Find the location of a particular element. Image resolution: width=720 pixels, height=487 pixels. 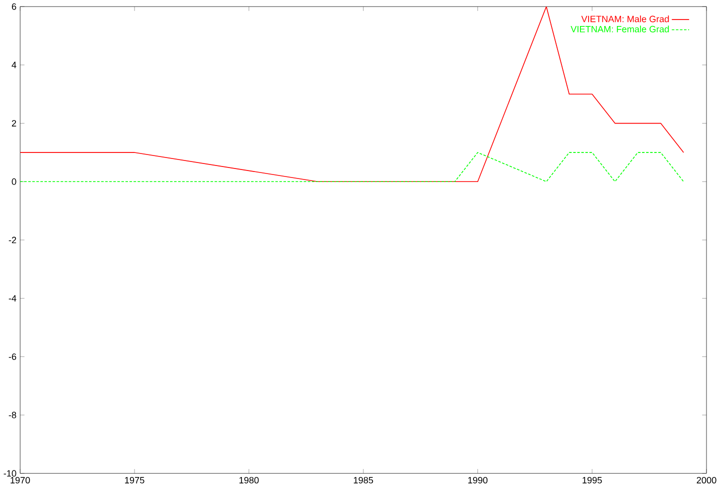

x-tick-label: 1980 is located at coordinates (249, 480).